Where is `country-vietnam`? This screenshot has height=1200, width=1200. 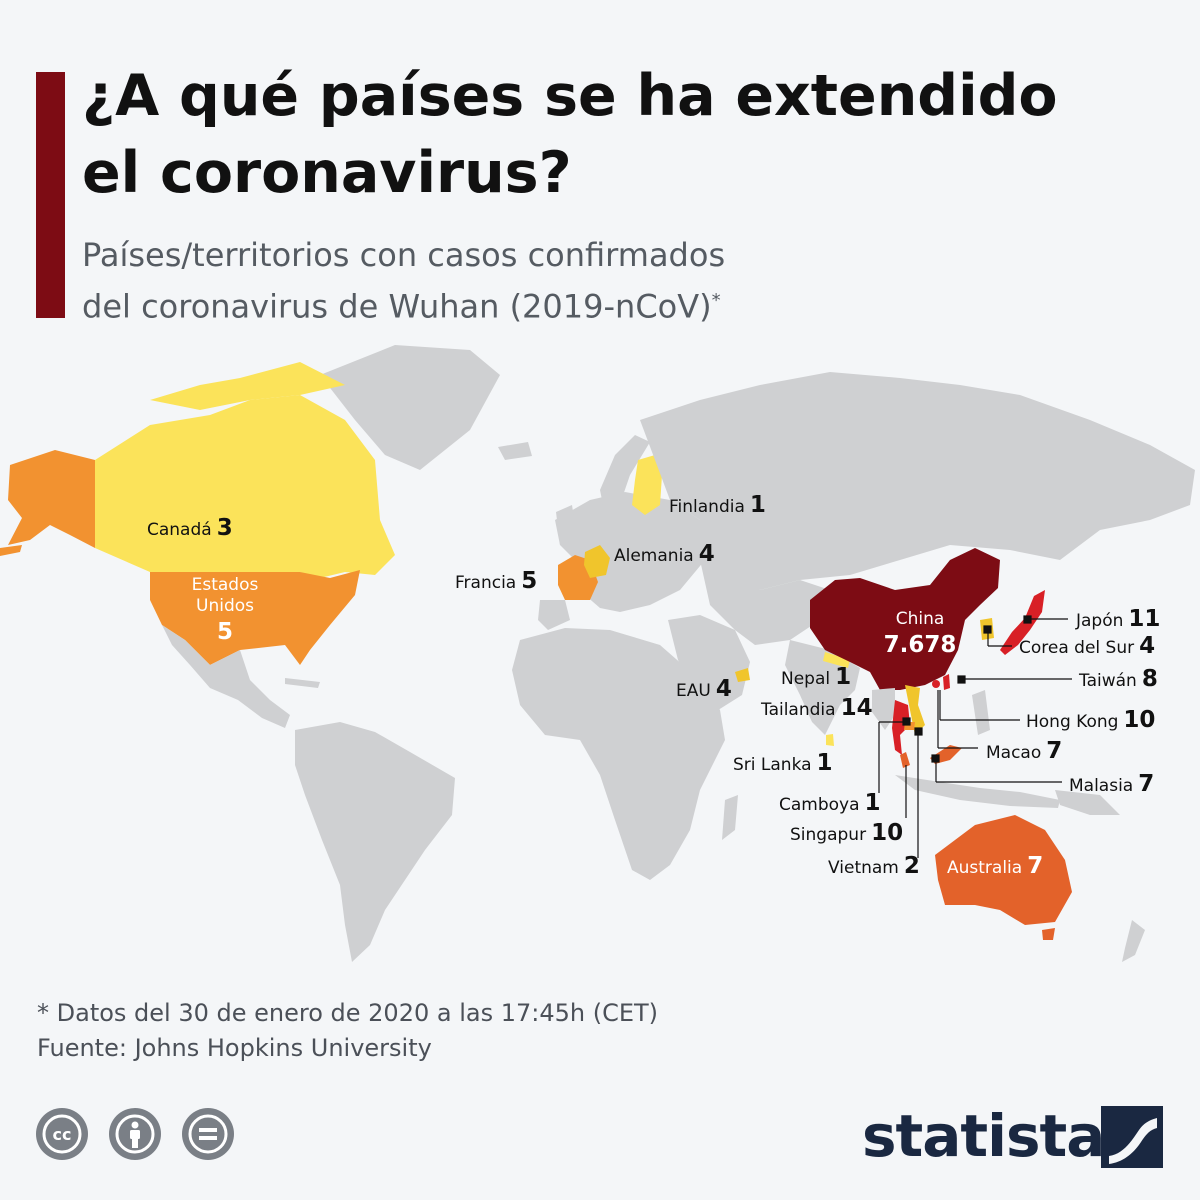 country-vietnam is located at coordinates (915, 710).